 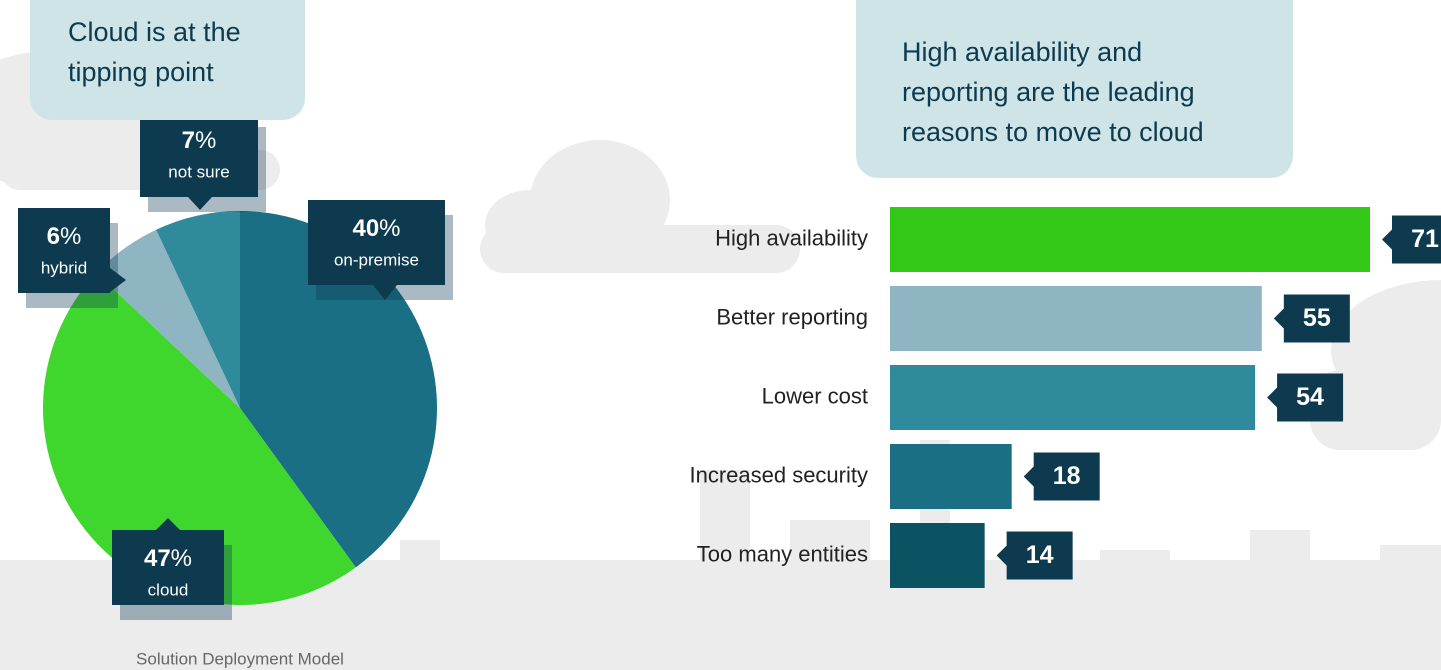 What do you see at coordinates (1317, 318) in the screenshot?
I see `value-label: 55` at bounding box center [1317, 318].